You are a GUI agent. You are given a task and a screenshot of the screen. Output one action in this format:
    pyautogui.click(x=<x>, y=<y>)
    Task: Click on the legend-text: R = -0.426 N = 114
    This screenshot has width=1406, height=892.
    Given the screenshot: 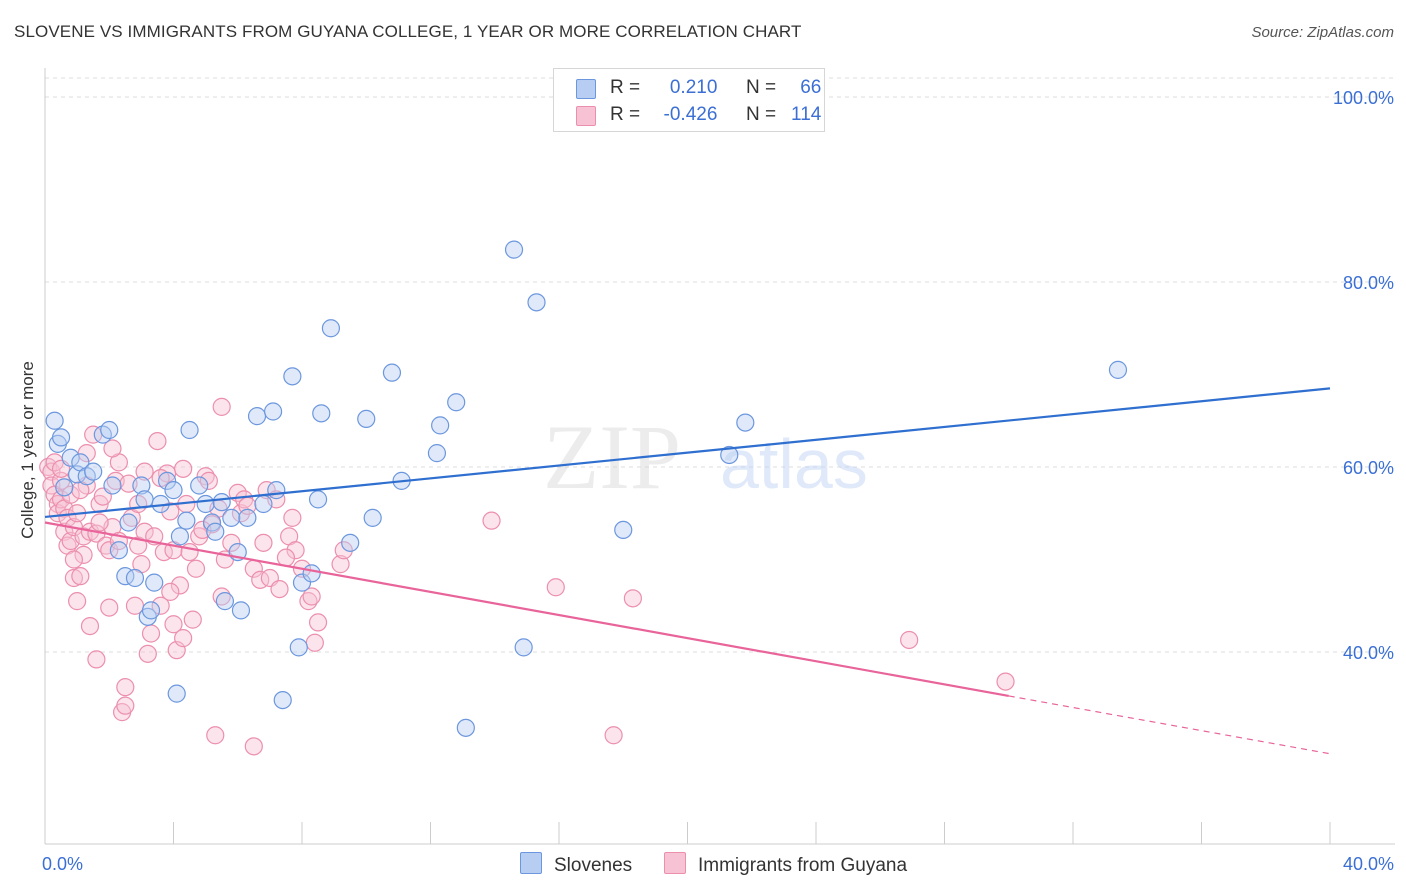 What is the action you would take?
    pyautogui.click(x=715, y=115)
    